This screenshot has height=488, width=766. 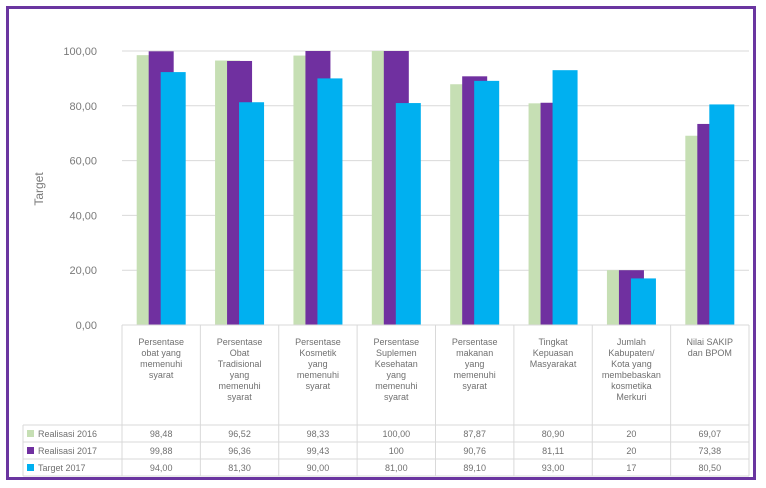 I want to click on data-label: 100, so click(x=396, y=451).